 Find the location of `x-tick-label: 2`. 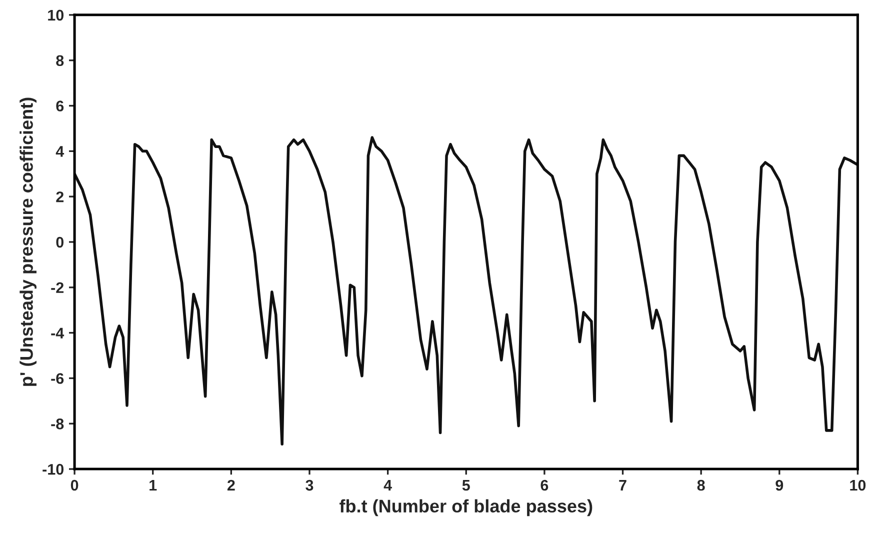

x-tick-label: 2 is located at coordinates (231, 485).